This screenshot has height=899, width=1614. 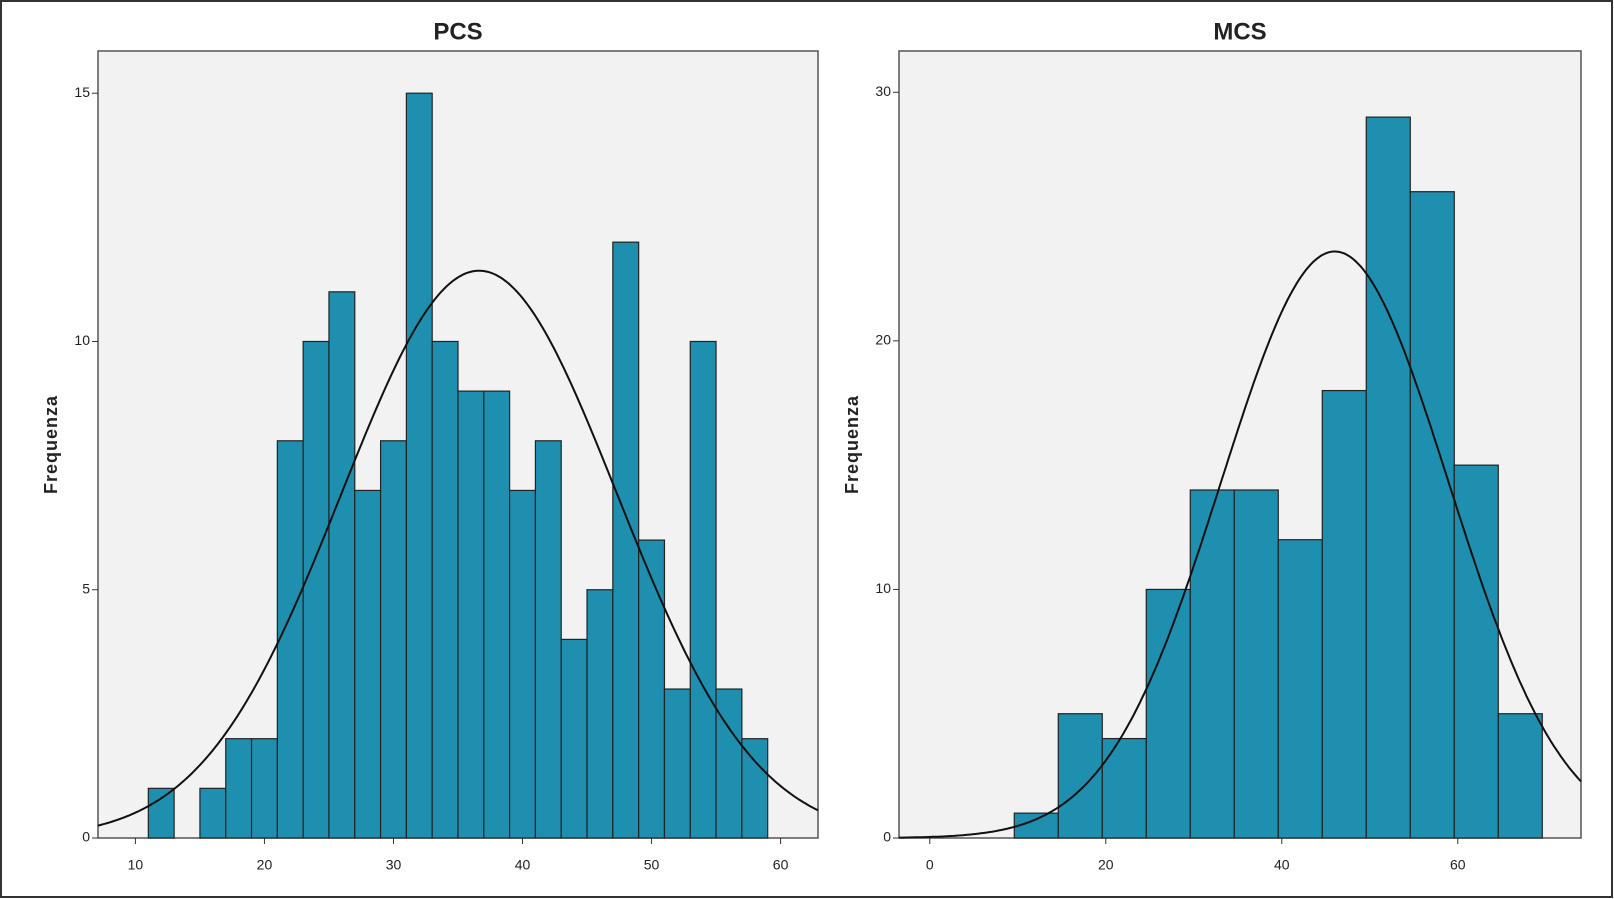 What do you see at coordinates (136, 865) in the screenshot?
I see `x-tick-label: 10` at bounding box center [136, 865].